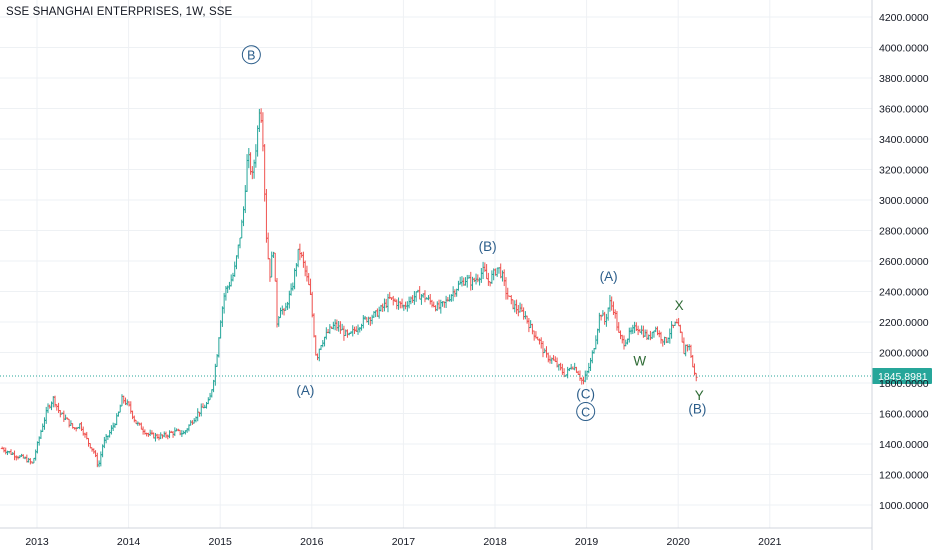  What do you see at coordinates (466, 376) in the screenshot?
I see `current-price-layer: 1845.8981` at bounding box center [466, 376].